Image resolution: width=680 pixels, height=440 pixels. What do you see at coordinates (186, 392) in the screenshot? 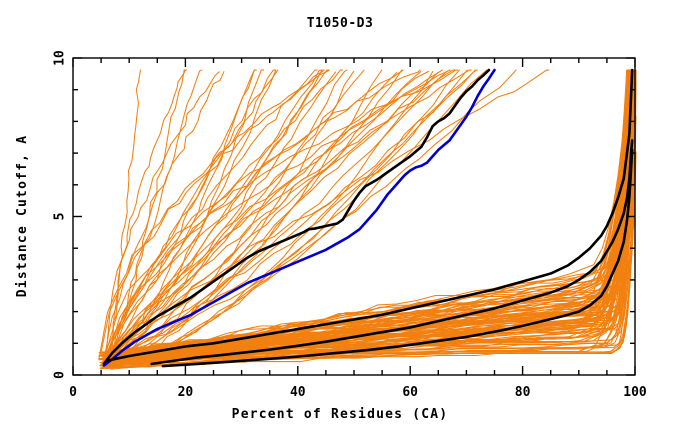
I see `x-tick-label: 20` at bounding box center [186, 392].